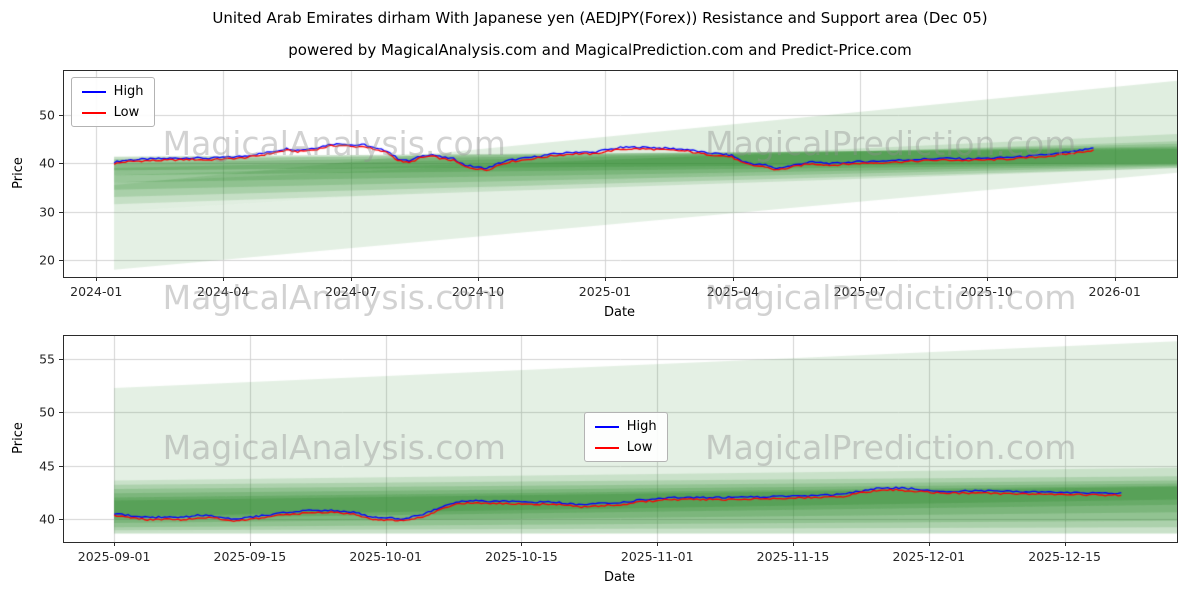  I want to click on x-tick-label: 2025-09-01, so click(114, 556).